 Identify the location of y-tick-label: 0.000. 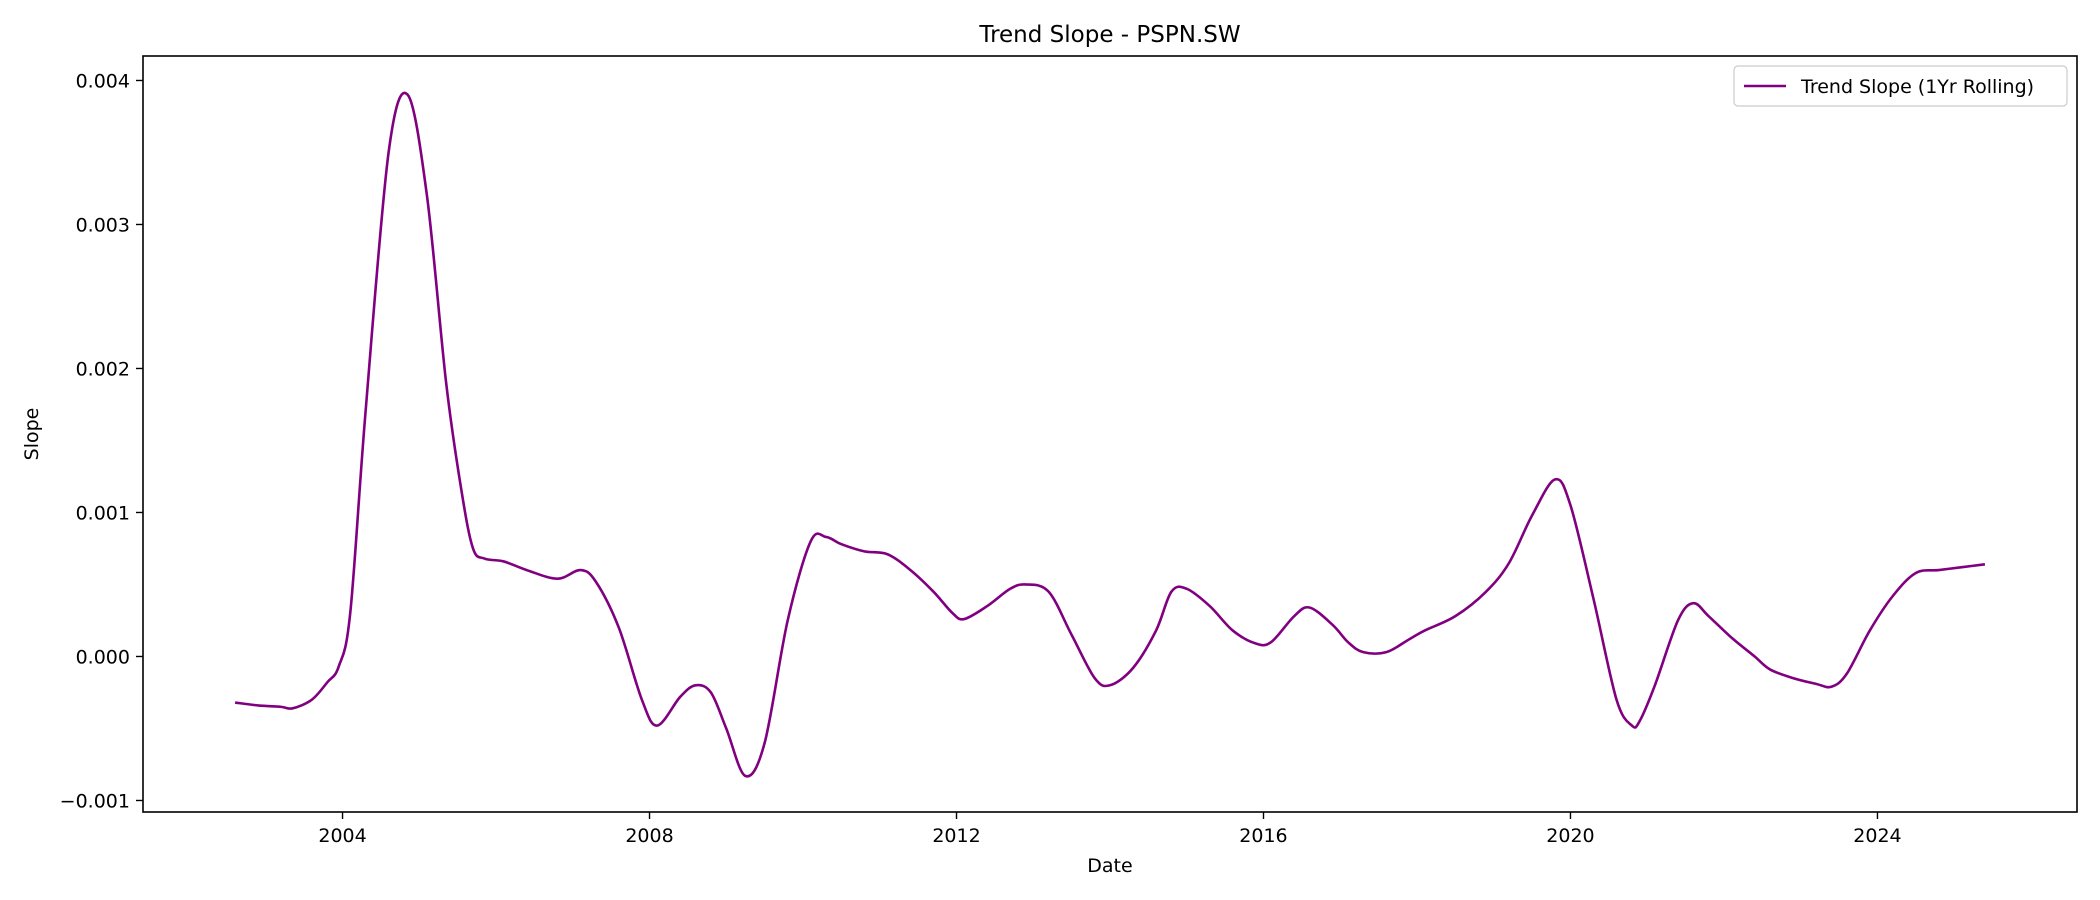
(103, 657).